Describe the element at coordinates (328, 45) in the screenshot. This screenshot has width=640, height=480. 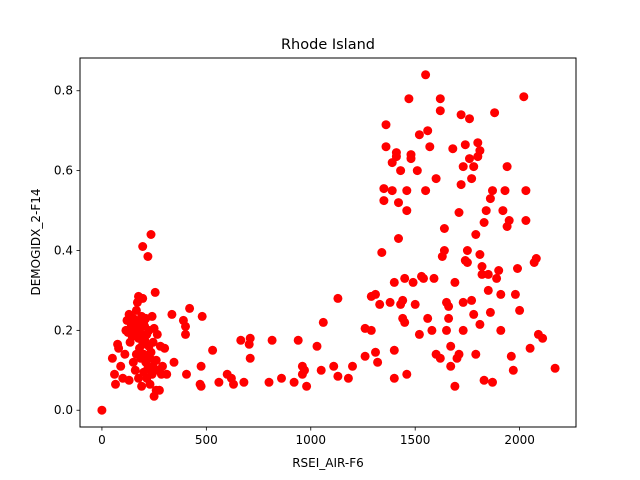
I see `chart-title: Rhode Island` at that location.